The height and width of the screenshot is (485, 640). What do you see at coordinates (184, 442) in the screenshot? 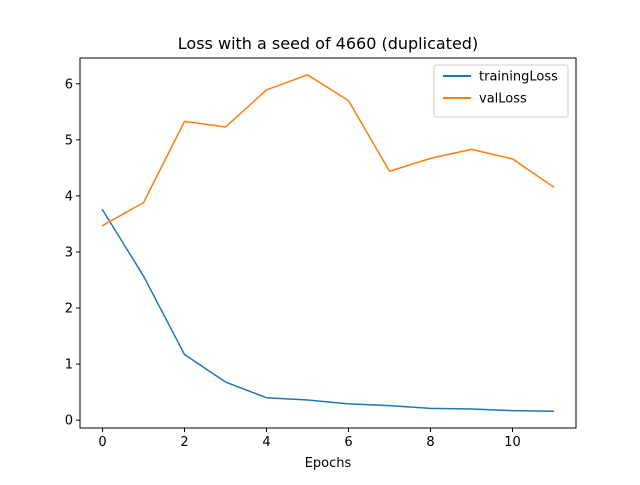
I see `x-tick-label: 2` at bounding box center [184, 442].